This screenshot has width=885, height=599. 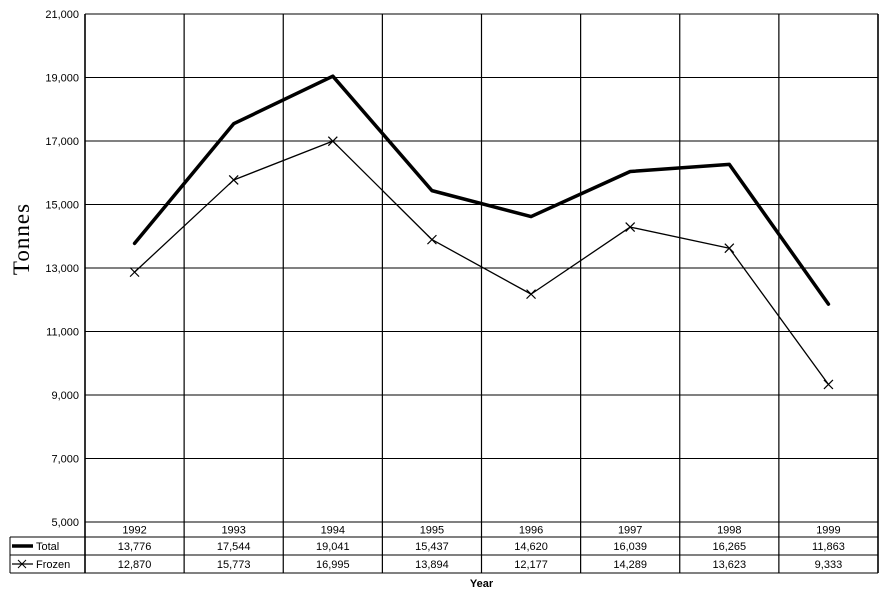 I want to click on table-cell-value: 13,776, so click(x=135, y=547).